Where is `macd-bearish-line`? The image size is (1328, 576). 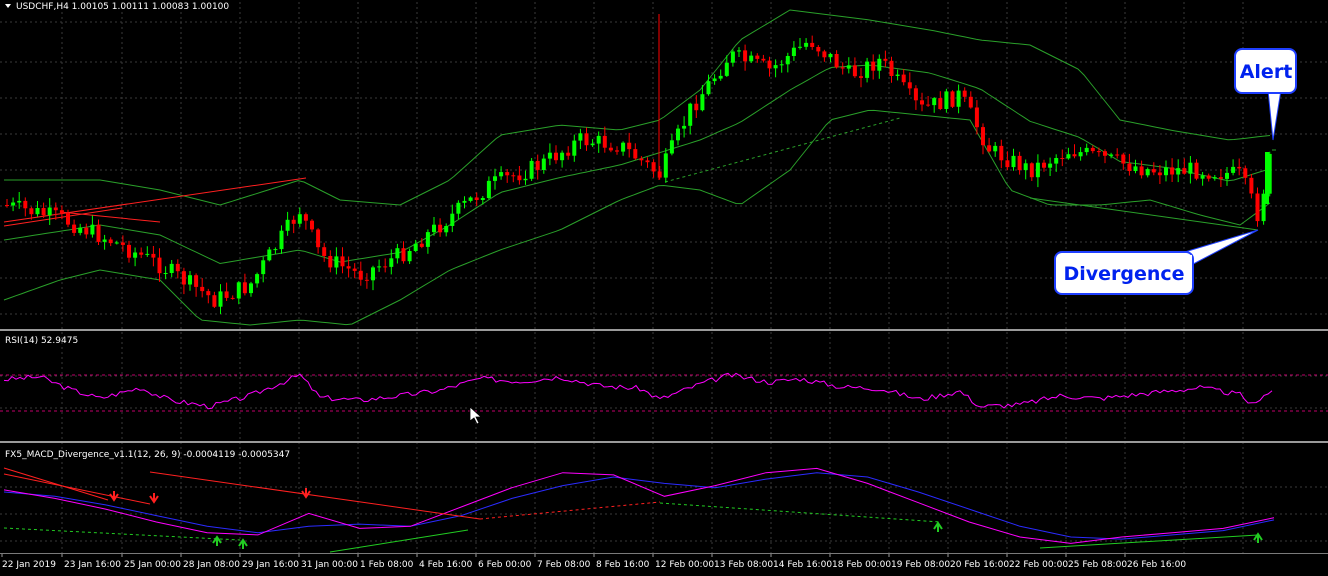 macd-bearish-line is located at coordinates (56, 484).